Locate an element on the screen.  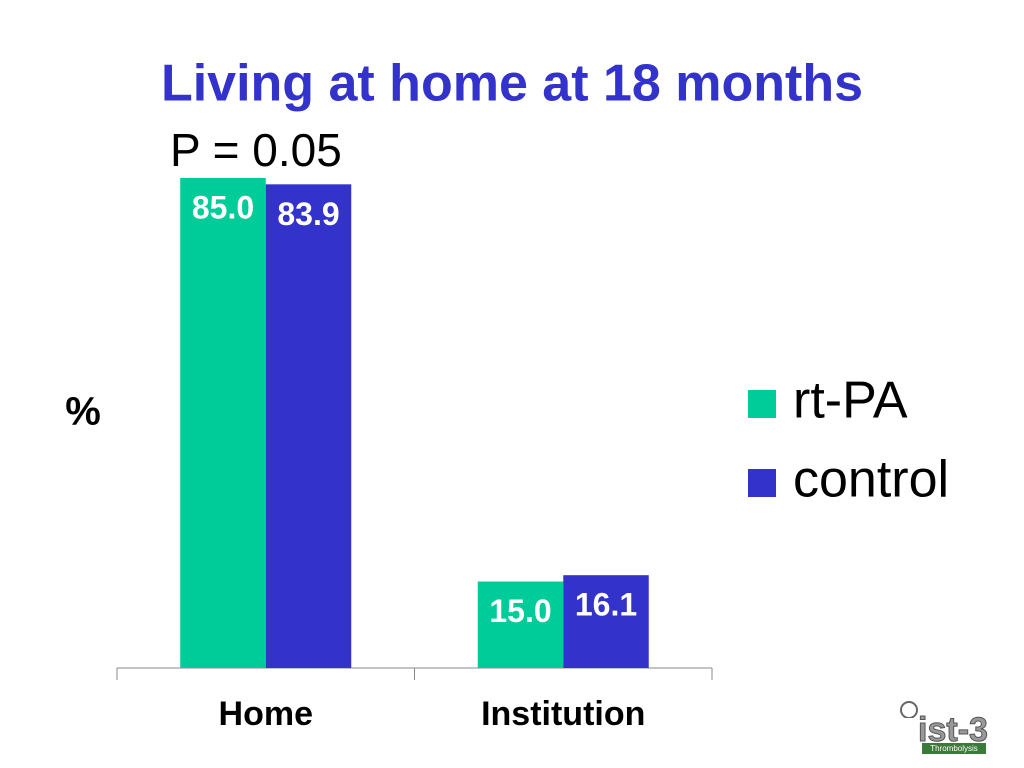
x-tick-label: Home is located at coordinates (266, 714).